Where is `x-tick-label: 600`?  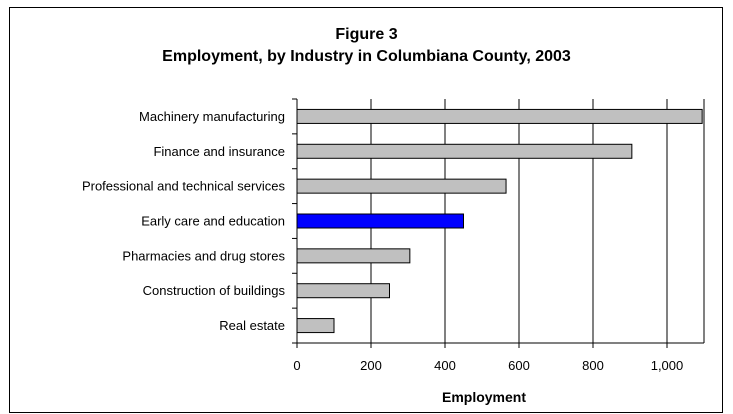
x-tick-label: 600 is located at coordinates (519, 365).